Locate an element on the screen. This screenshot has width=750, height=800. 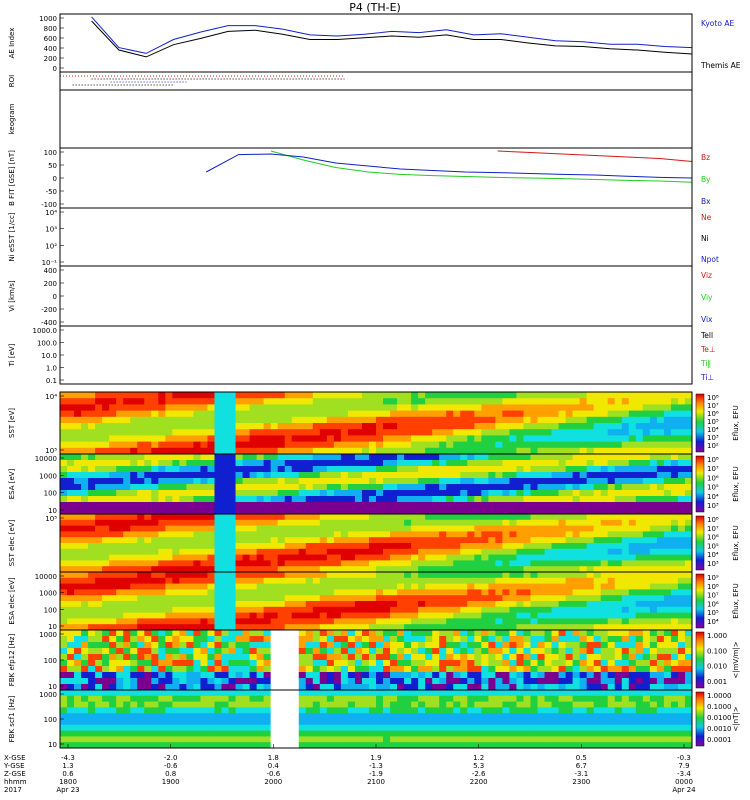
y-tick-label: 1000.0 is located at coordinates (45, 331).